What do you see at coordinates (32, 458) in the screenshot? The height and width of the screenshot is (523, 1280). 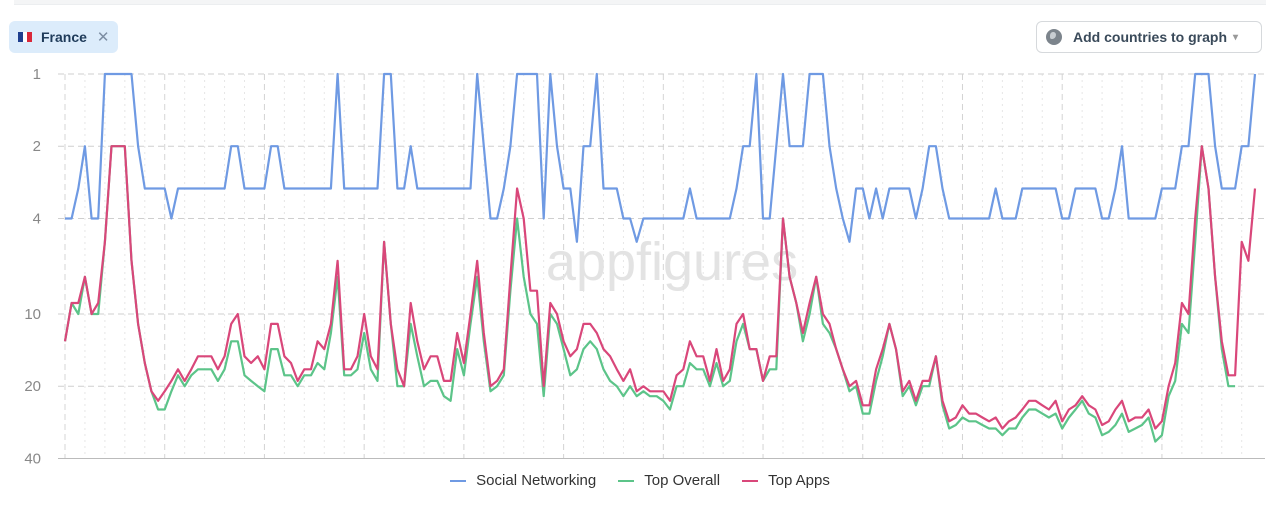 I see `y-tick-label: 40` at bounding box center [32, 458].